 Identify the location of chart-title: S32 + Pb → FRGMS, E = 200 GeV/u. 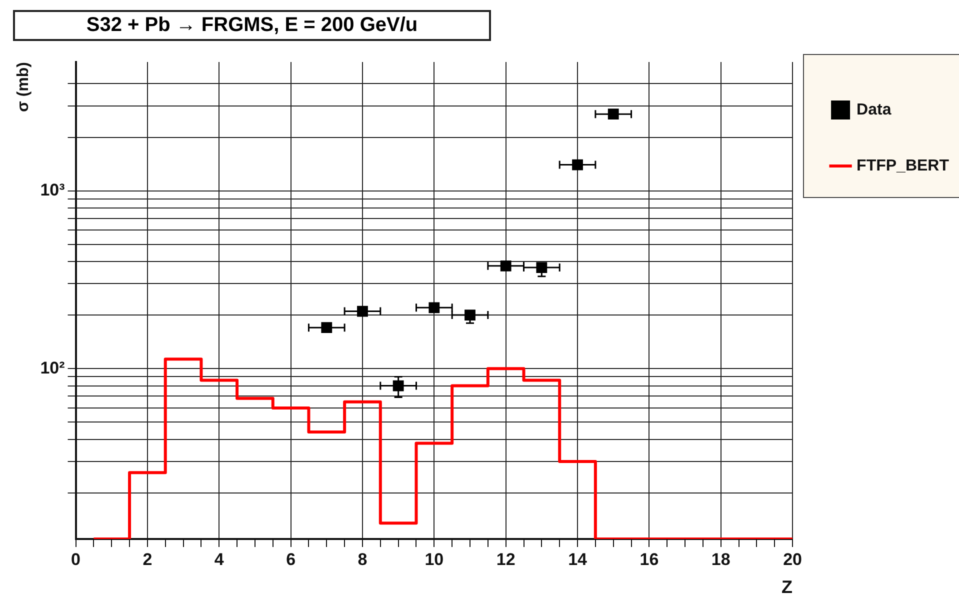
(252, 25).